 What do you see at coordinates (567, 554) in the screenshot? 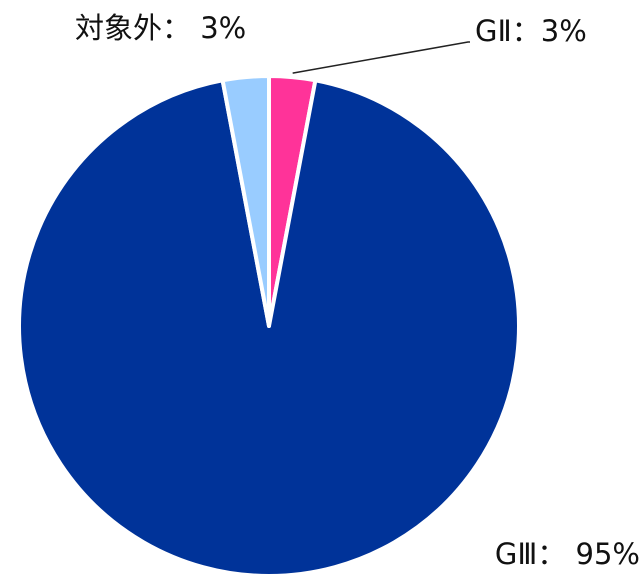
I see `slice-label: GⅢ： 95%` at bounding box center [567, 554].